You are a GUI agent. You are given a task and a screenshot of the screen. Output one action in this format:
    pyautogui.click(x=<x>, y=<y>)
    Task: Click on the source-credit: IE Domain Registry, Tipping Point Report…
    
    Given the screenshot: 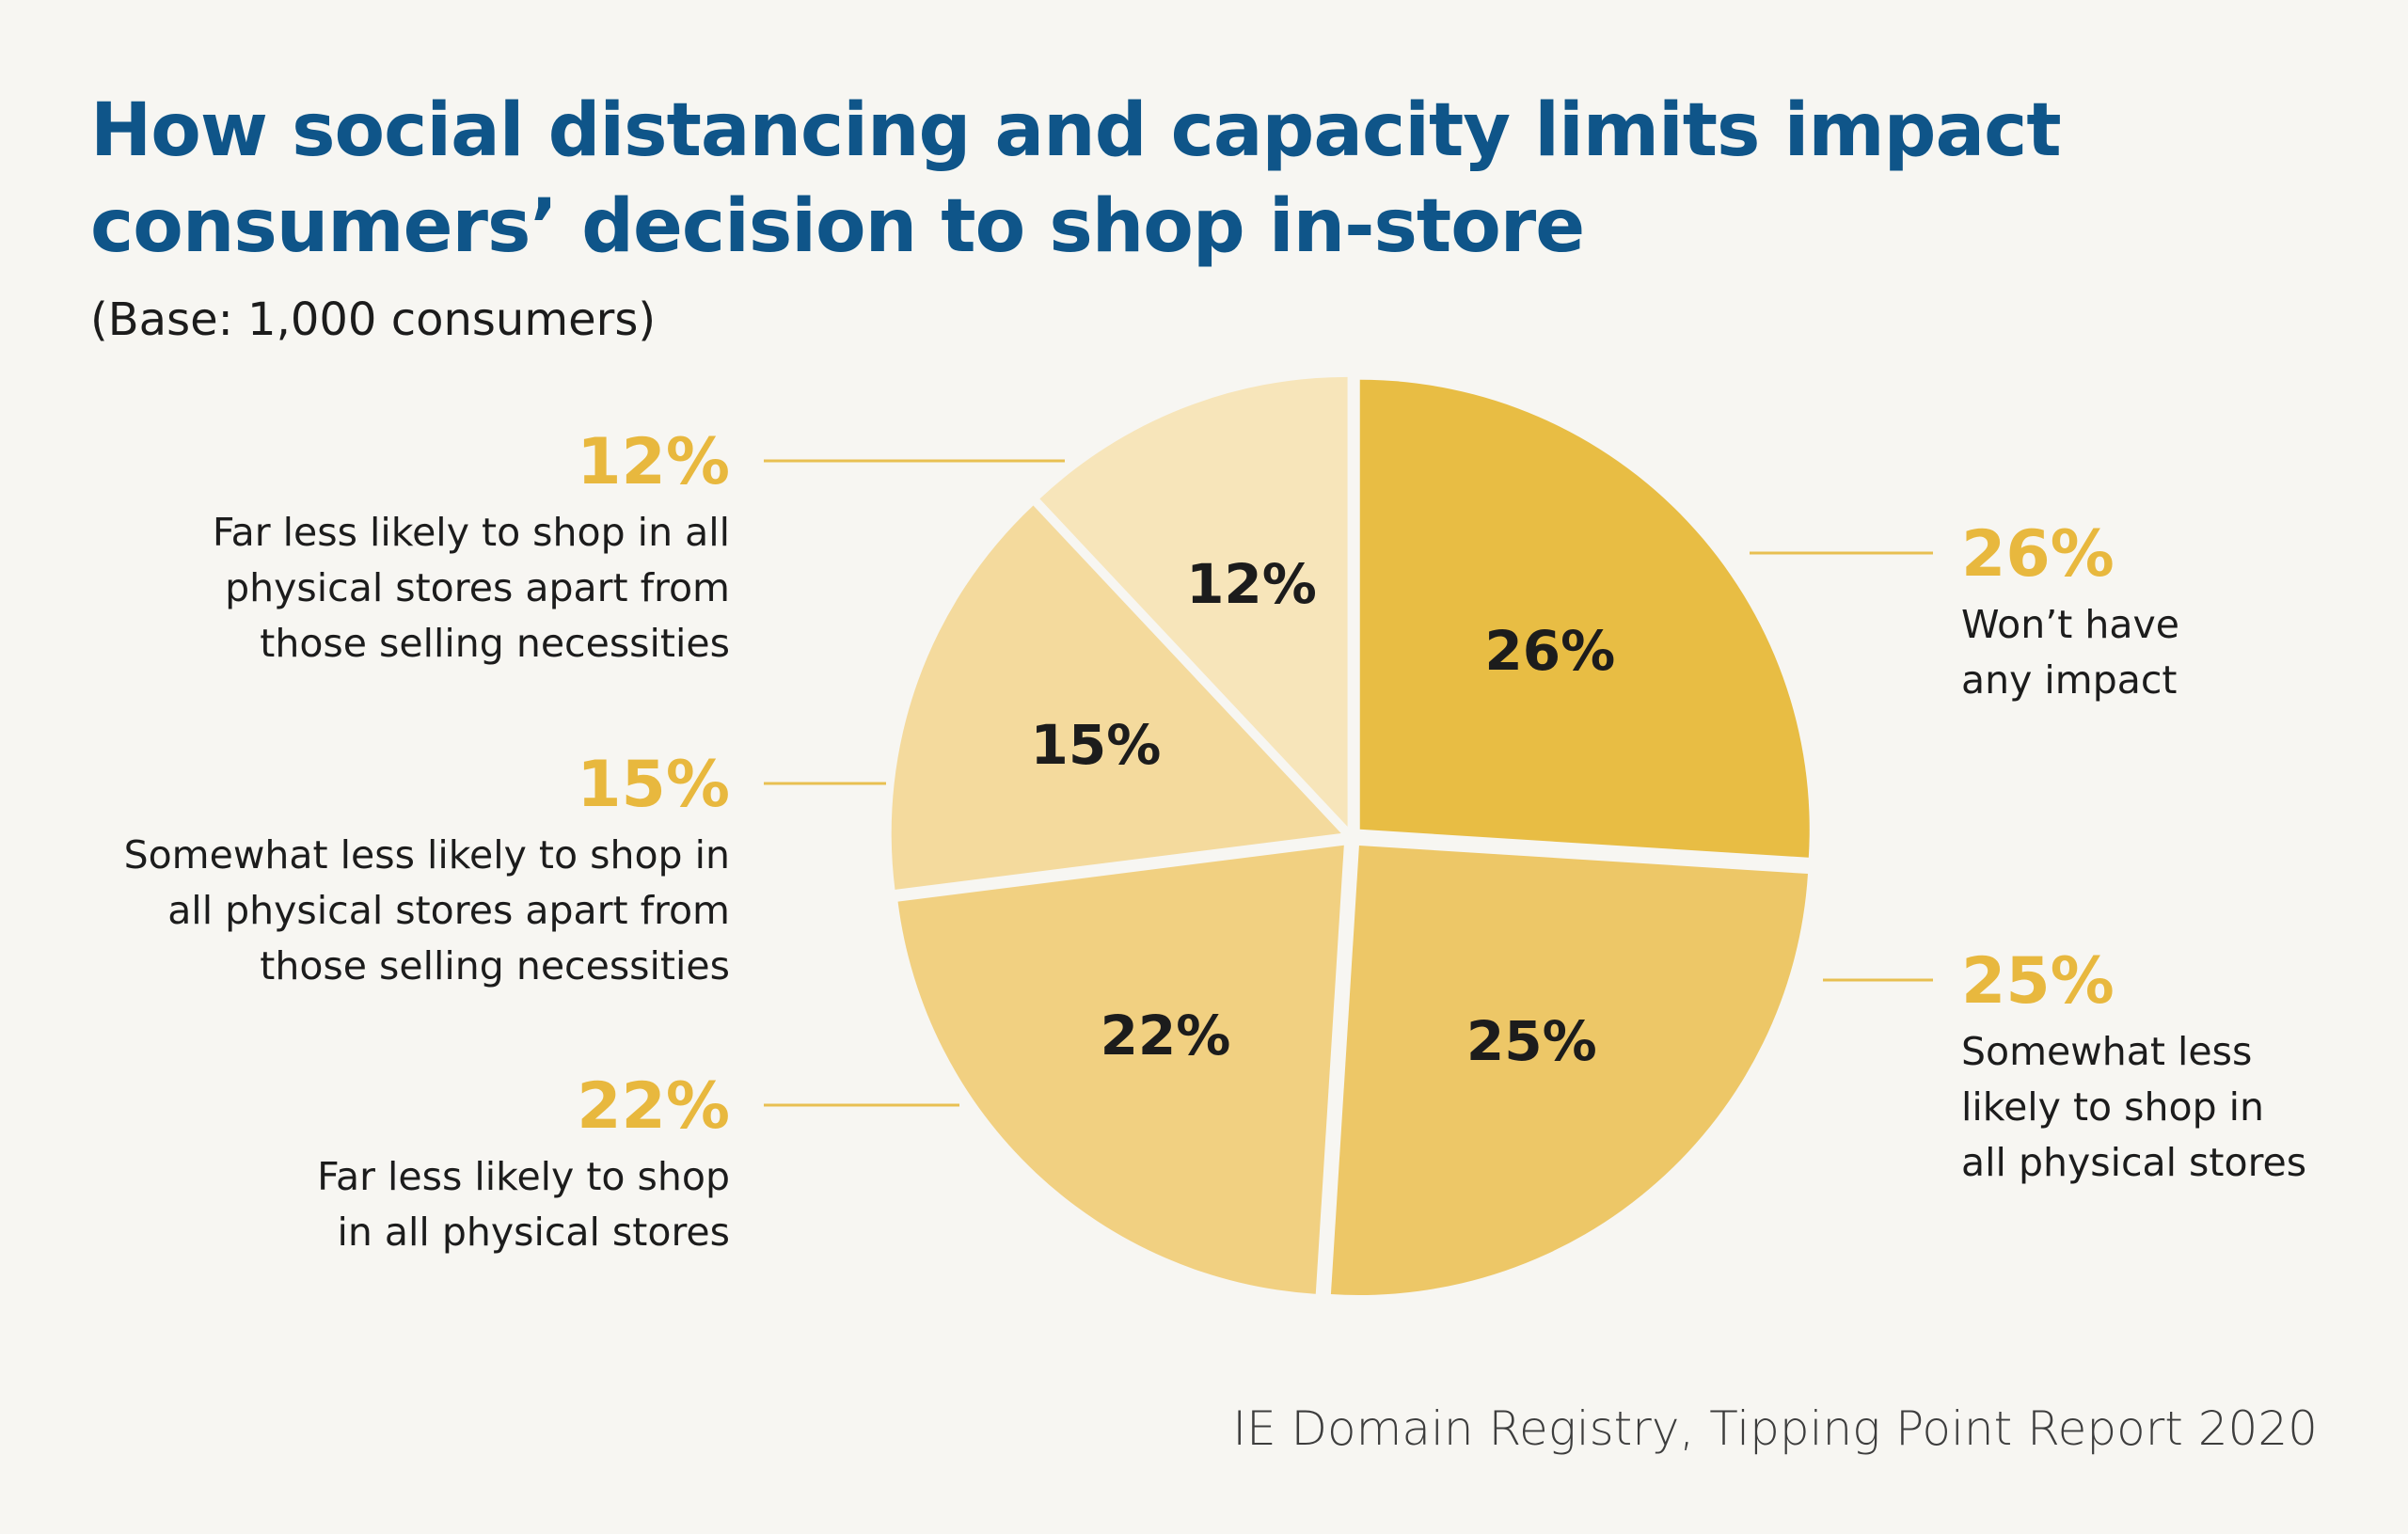 What is the action you would take?
    pyautogui.click(x=1775, y=1429)
    